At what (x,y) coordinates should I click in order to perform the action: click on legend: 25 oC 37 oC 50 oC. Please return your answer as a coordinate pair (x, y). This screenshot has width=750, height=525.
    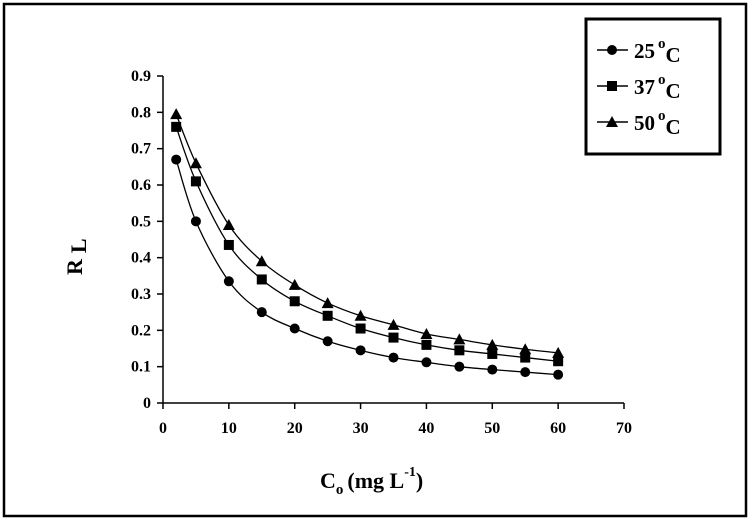
    Looking at the image, I should click on (653, 86).